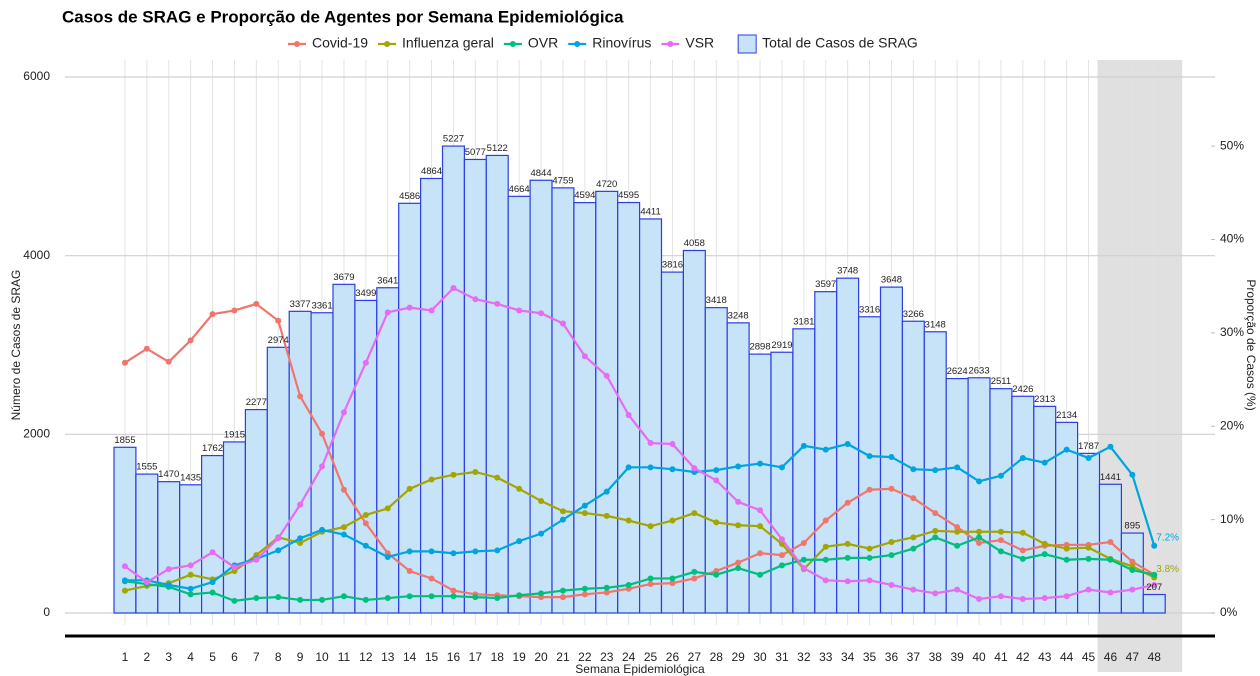 Image resolution: width=1260 pixels, height=676 pixels. What do you see at coordinates (804, 657) in the screenshot?
I see `x-tick-label: 32` at bounding box center [804, 657].